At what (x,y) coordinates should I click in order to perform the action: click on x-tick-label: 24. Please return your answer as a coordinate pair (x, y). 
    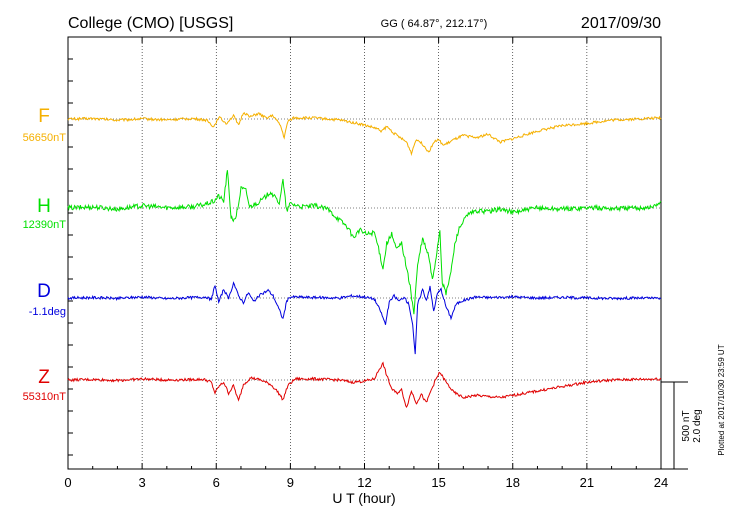
    Looking at the image, I should click on (661, 482).